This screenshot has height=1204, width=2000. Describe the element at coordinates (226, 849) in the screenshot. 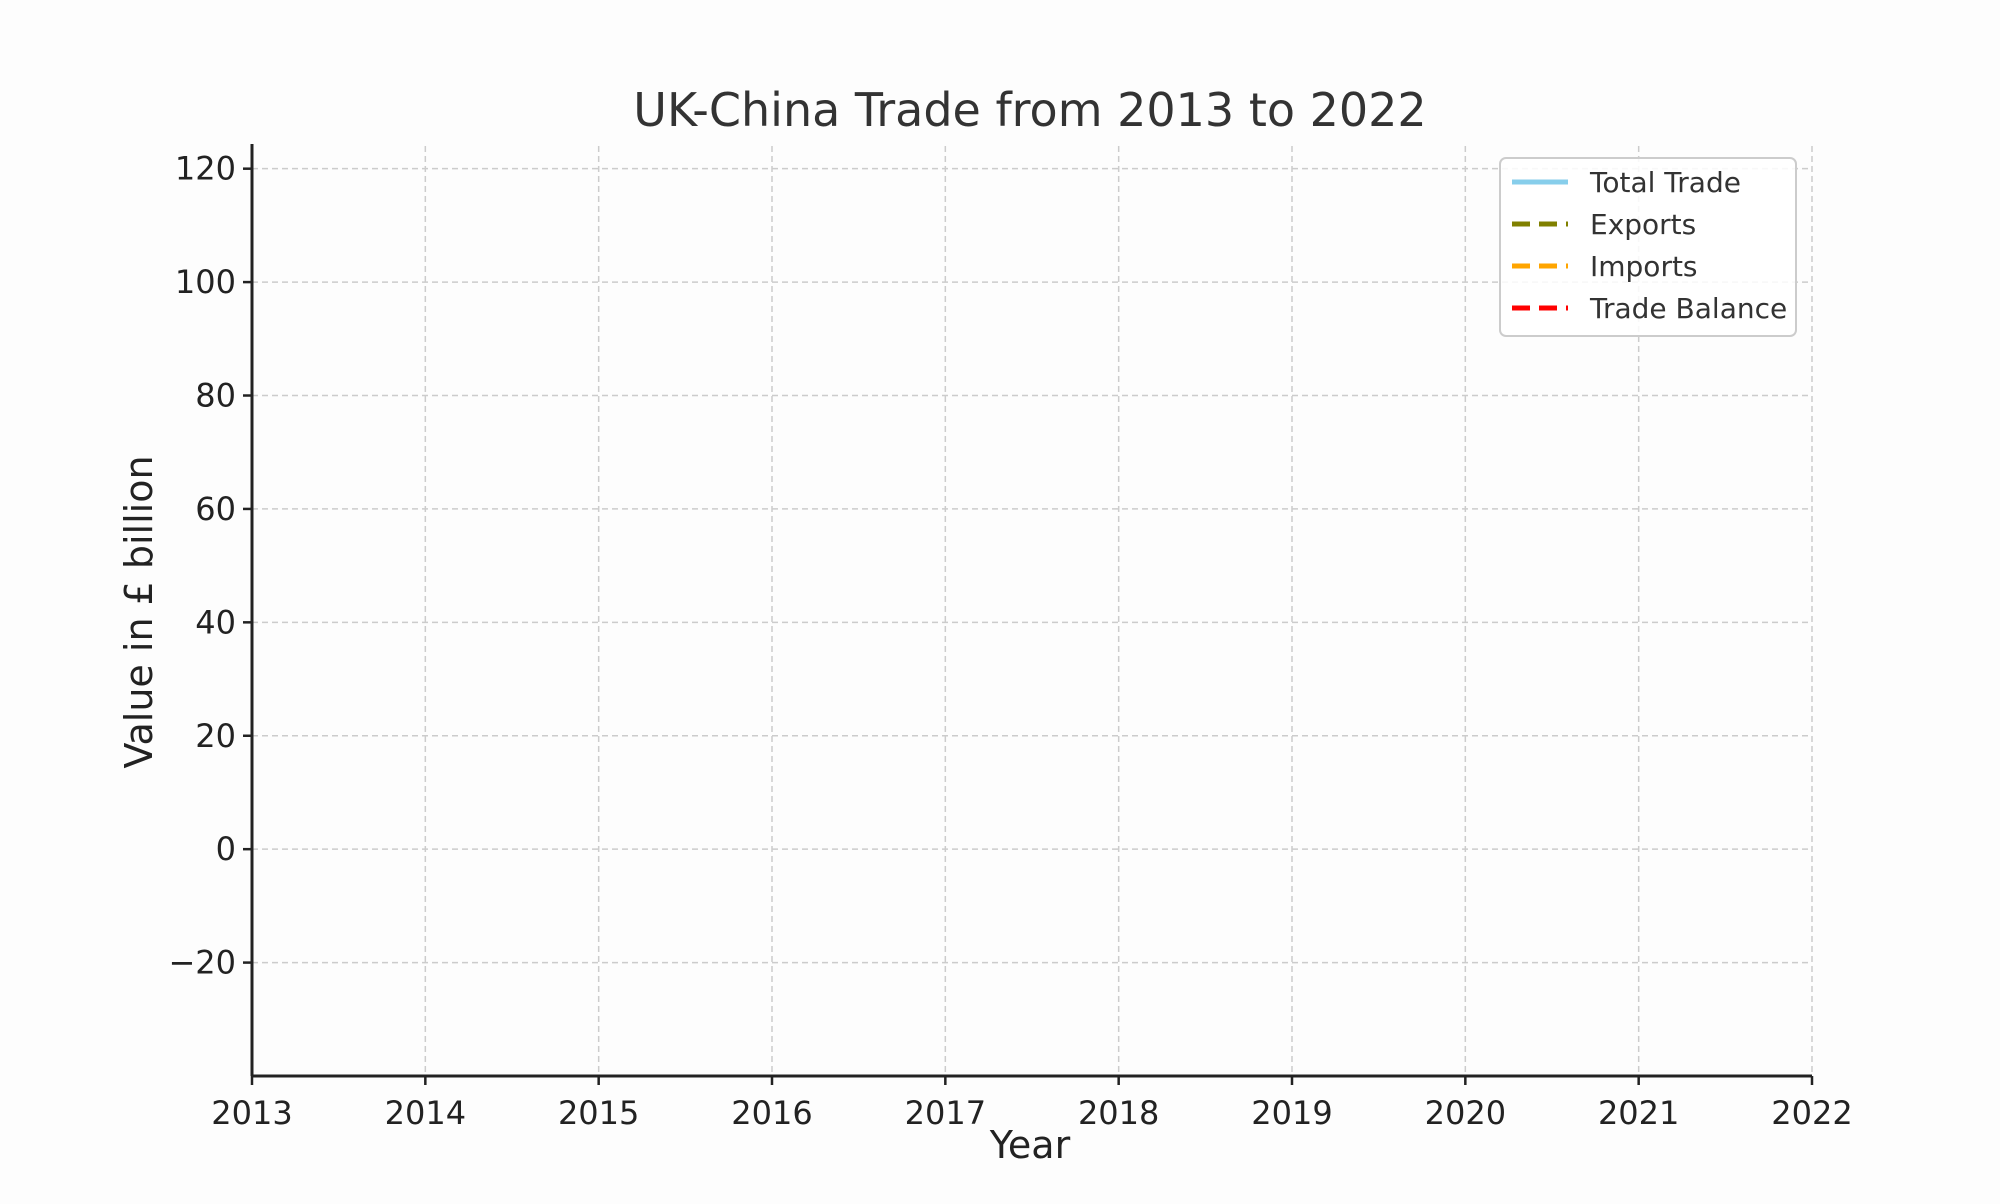

I see `y-tick-label: 0` at that location.